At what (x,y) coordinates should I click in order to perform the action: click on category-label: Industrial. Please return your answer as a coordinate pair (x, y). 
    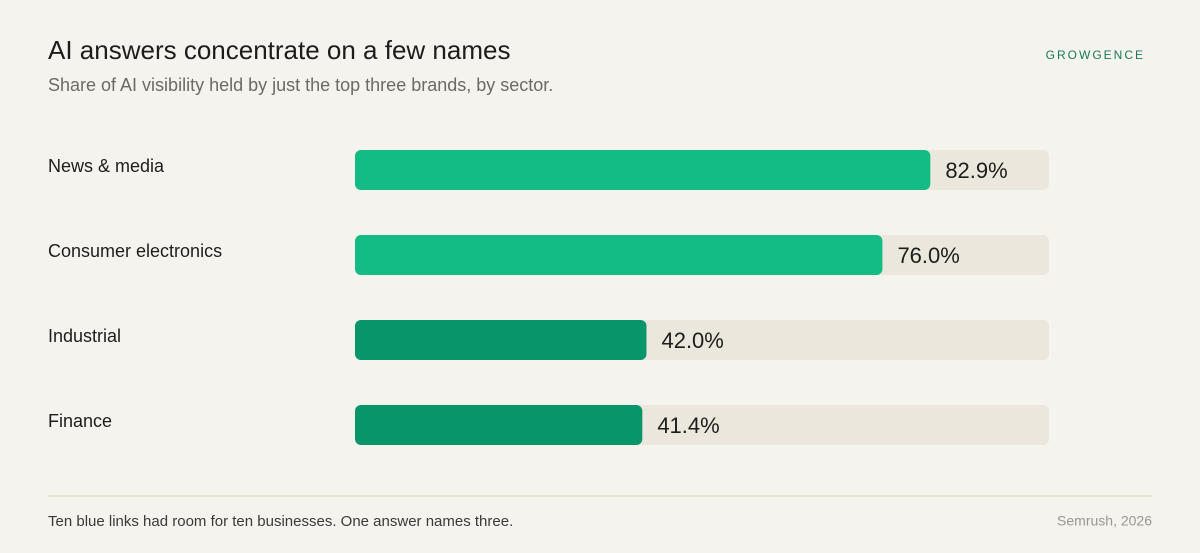
    Looking at the image, I should click on (84, 336).